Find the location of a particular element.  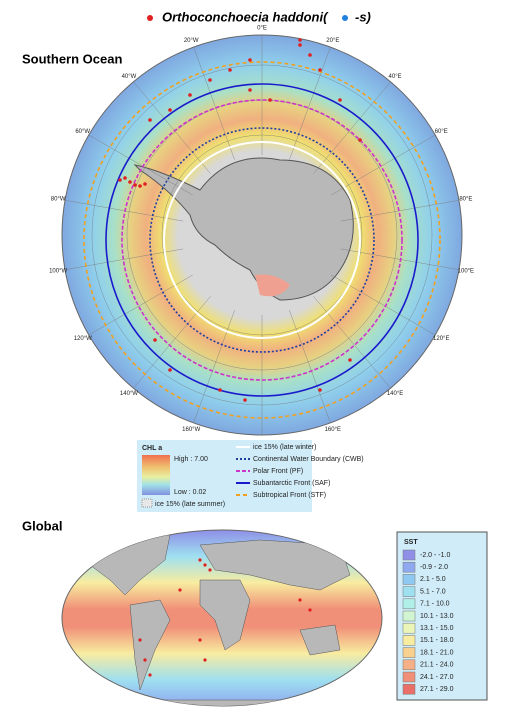

front-line is located at coordinates (262, 240).